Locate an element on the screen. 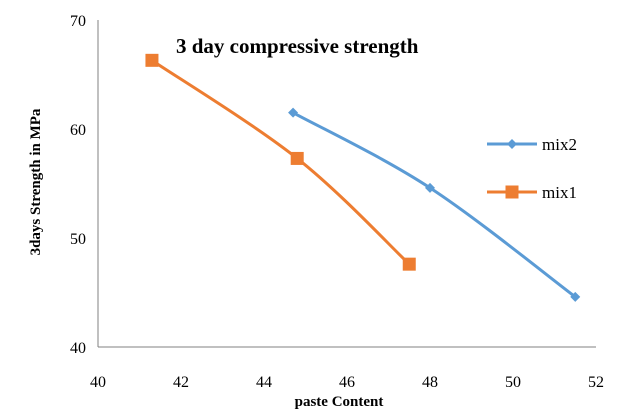 Image resolution: width=620 pixels, height=412 pixels. chart-title: 3 day compressive strength is located at coordinates (297, 46).